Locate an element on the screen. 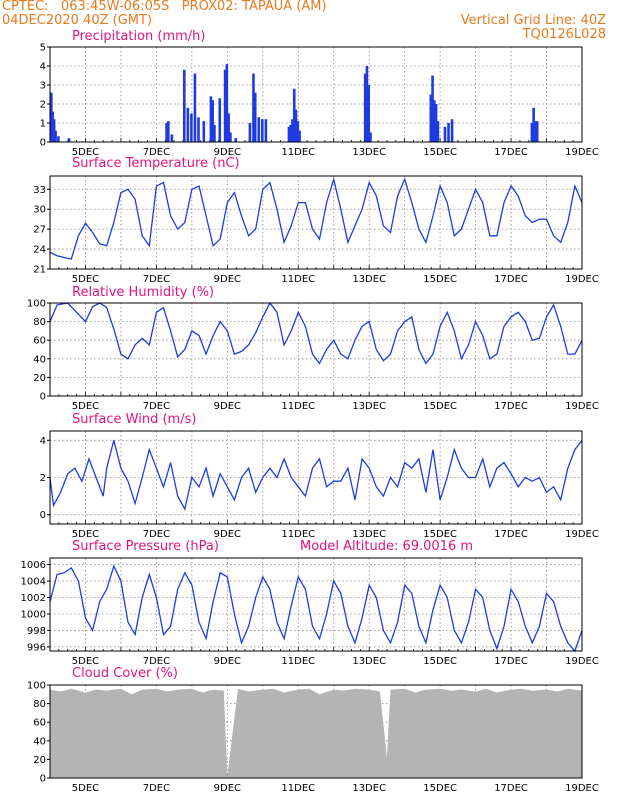 Image resolution: width=618 pixels, height=800 pixels. precip-xtick-label: 5DEC is located at coordinates (85, 152).